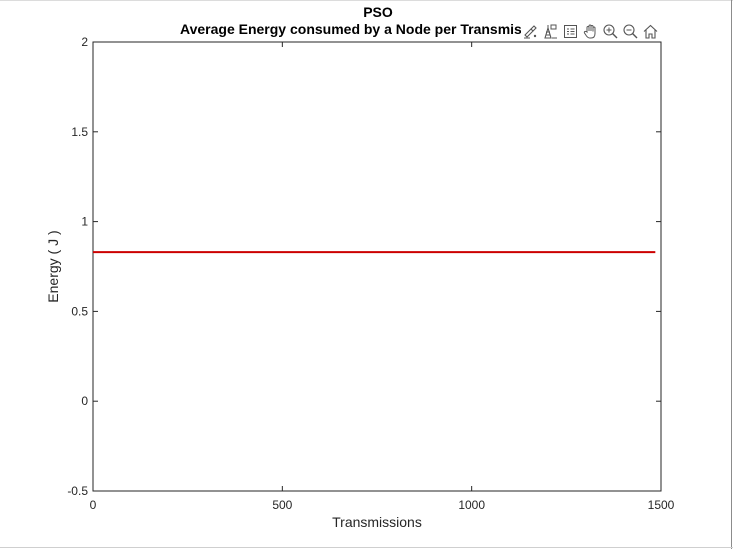 This screenshot has width=733, height=549. Describe the element at coordinates (366, 0) in the screenshot. I see `window-edge-top` at that location.